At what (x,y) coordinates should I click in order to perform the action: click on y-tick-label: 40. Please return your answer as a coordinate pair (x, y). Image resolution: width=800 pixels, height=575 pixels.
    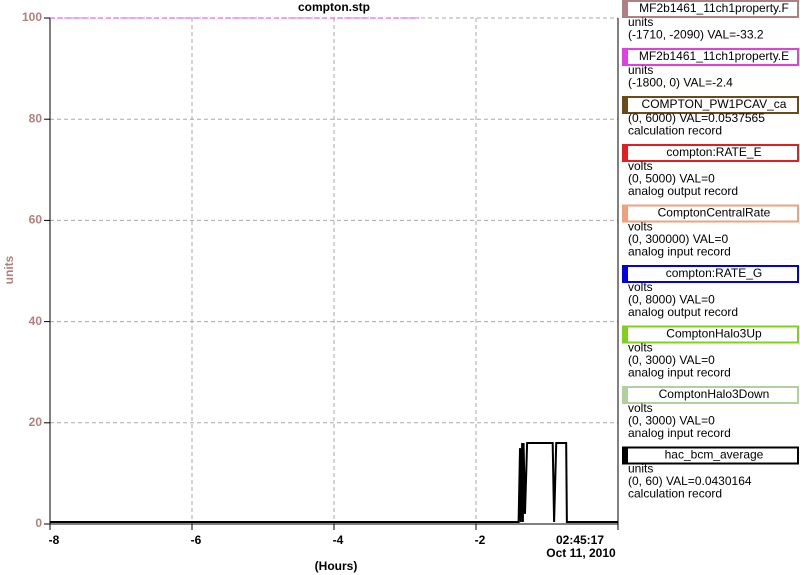
    Looking at the image, I should click on (36, 321).